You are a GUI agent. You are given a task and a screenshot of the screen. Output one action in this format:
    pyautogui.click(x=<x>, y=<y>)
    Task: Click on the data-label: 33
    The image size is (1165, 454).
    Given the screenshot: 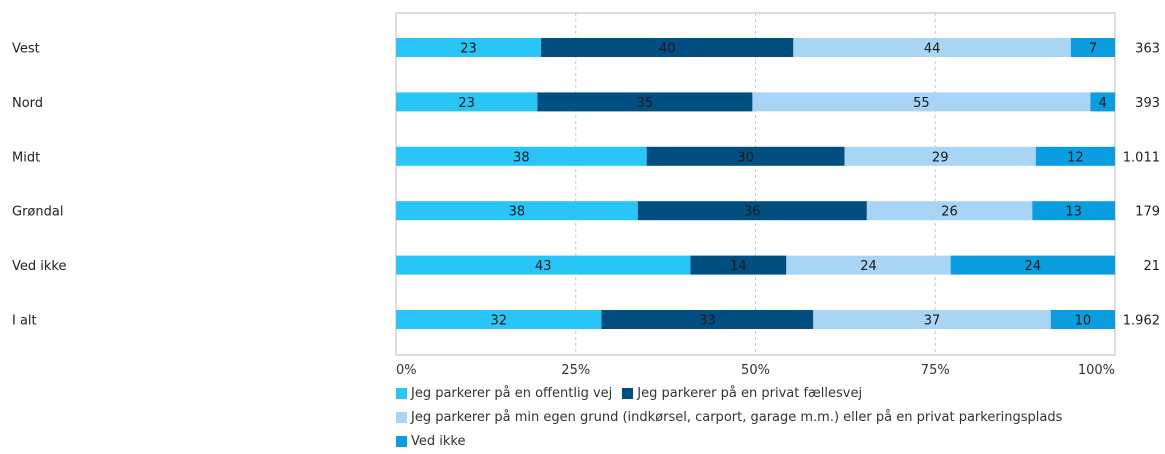 What is the action you would take?
    pyautogui.click(x=707, y=321)
    